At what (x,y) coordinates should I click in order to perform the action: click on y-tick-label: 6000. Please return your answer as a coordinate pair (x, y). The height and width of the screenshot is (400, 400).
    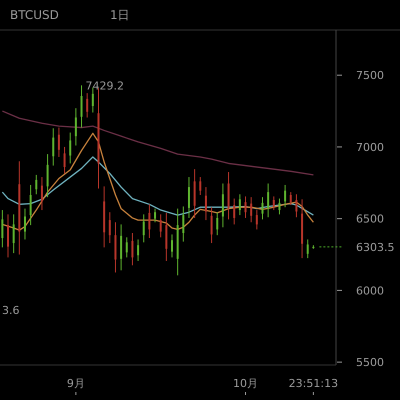
    Looking at the image, I should click on (370, 291).